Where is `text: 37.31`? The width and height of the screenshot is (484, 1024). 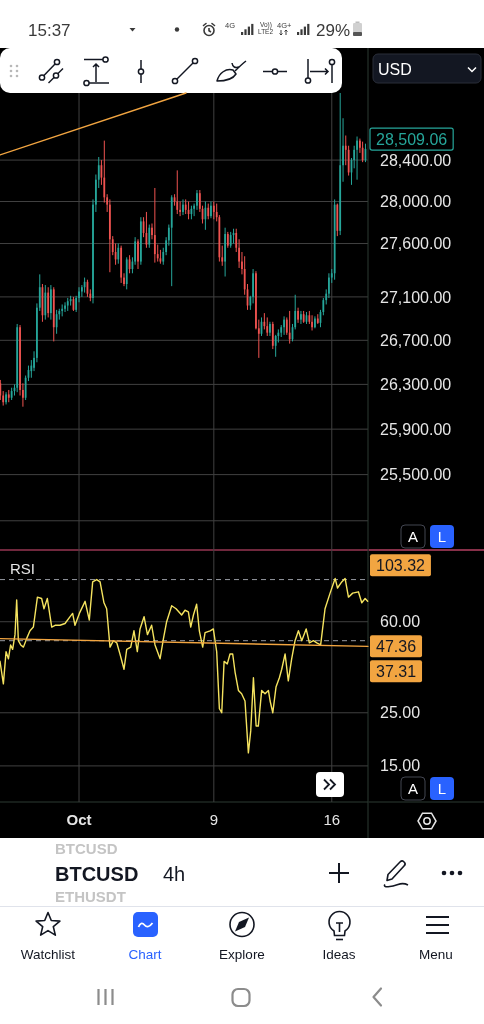 text: 37.31 is located at coordinates (396, 671).